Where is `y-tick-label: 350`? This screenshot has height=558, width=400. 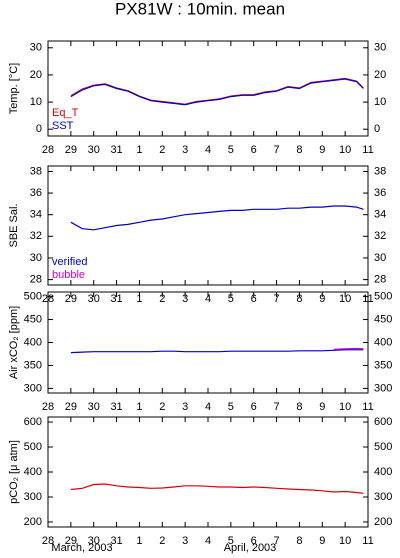 y-tick-label: 350 is located at coordinates (33, 365).